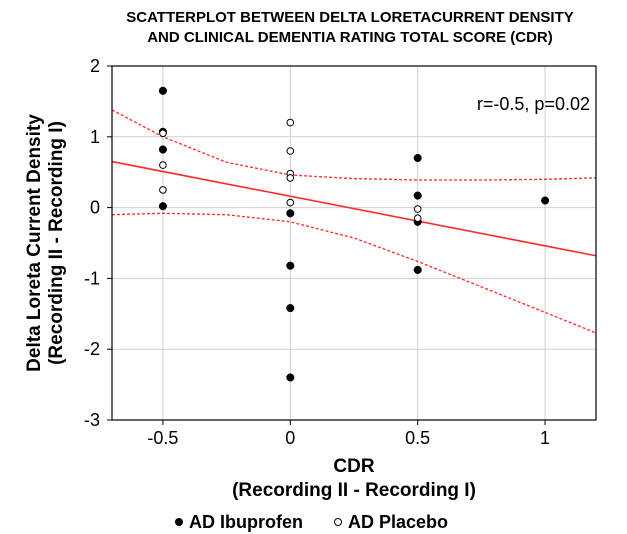 Image resolution: width=627 pixels, height=534 pixels. Describe the element at coordinates (338, 522) in the screenshot. I see `legend-marker-placebo` at that location.